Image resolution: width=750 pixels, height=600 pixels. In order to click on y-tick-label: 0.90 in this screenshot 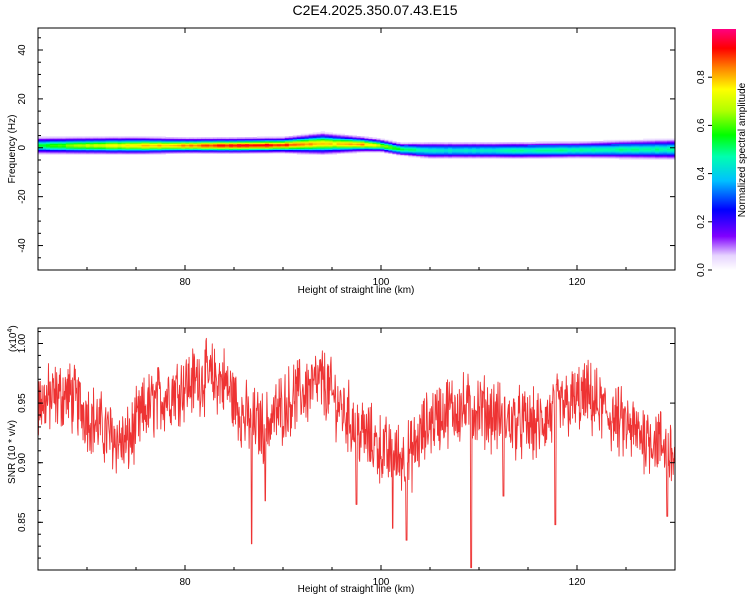, I will do `click(22, 463)`.